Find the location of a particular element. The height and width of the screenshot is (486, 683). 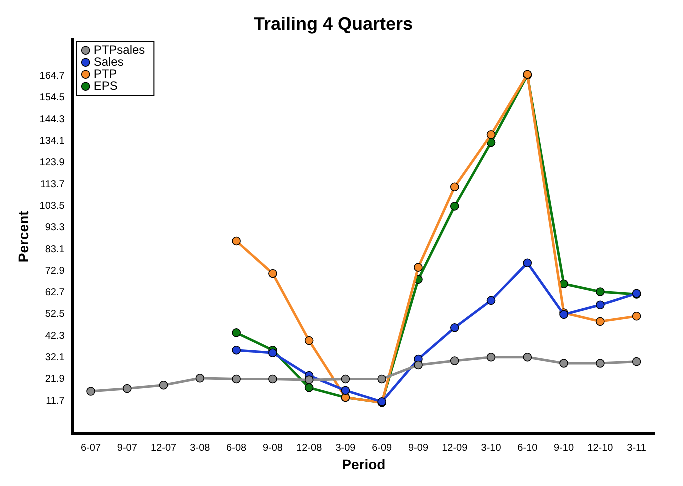

chart-title: Trailing 4 Quarters is located at coordinates (334, 24).